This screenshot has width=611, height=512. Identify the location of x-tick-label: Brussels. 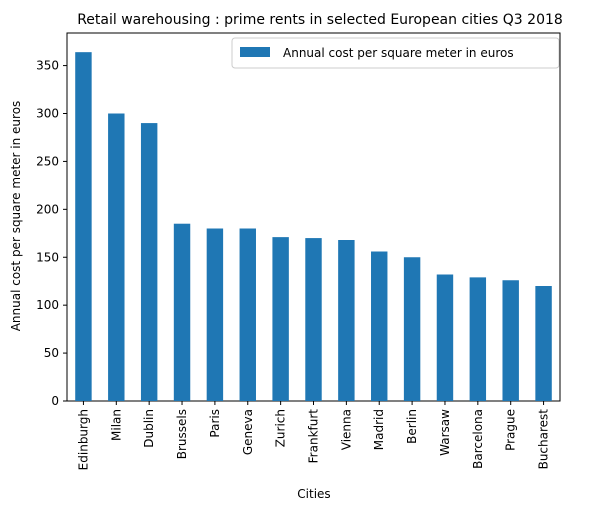
(182, 434).